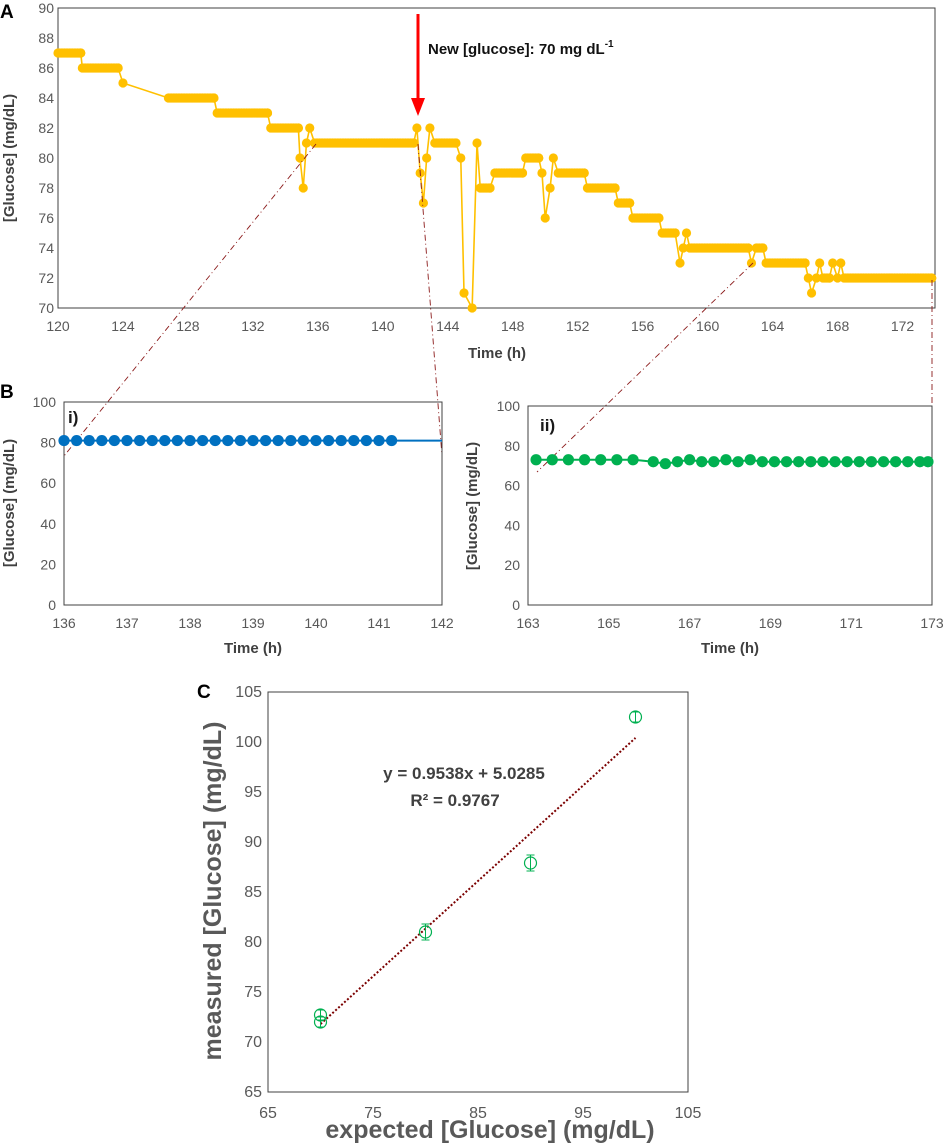 Image resolution: width=948 pixels, height=1146 pixels. I want to click on chart-c-xlabel: expected [Glucose] (mg/dL), so click(489, 1130).